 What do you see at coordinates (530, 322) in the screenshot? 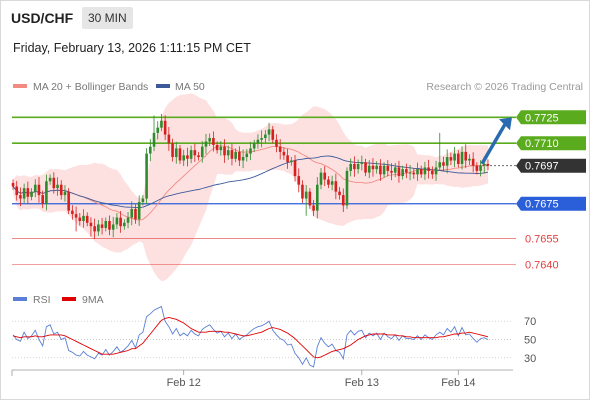
I see `rsi-tick-label: 70` at bounding box center [530, 322].